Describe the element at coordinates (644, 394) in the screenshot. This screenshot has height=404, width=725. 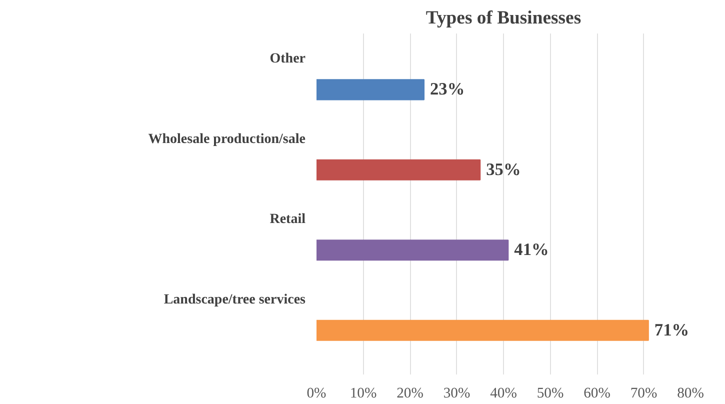
I see `x-tick-label: 70%` at that location.